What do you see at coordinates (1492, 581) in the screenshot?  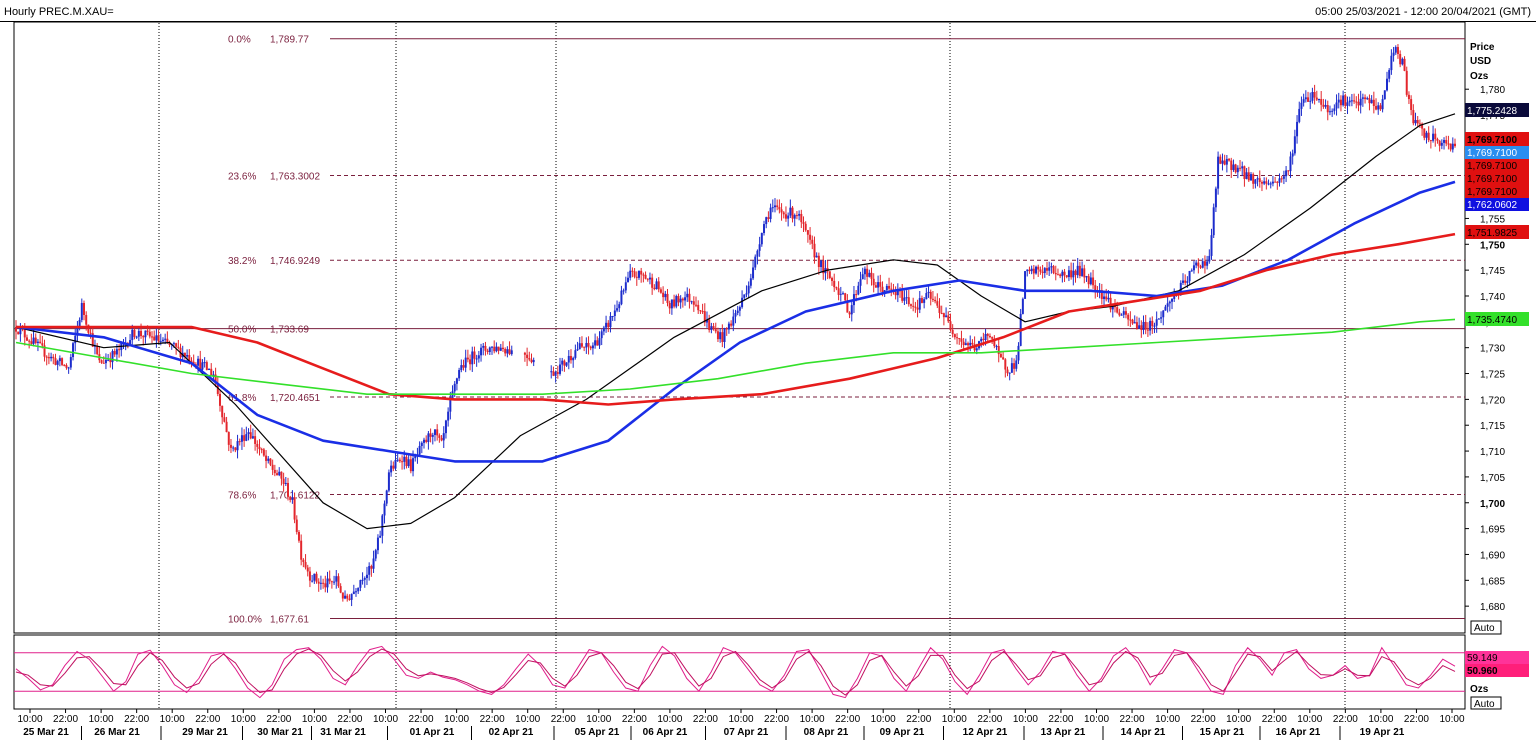 I see `y-tick-label: 1,685` at bounding box center [1492, 581].